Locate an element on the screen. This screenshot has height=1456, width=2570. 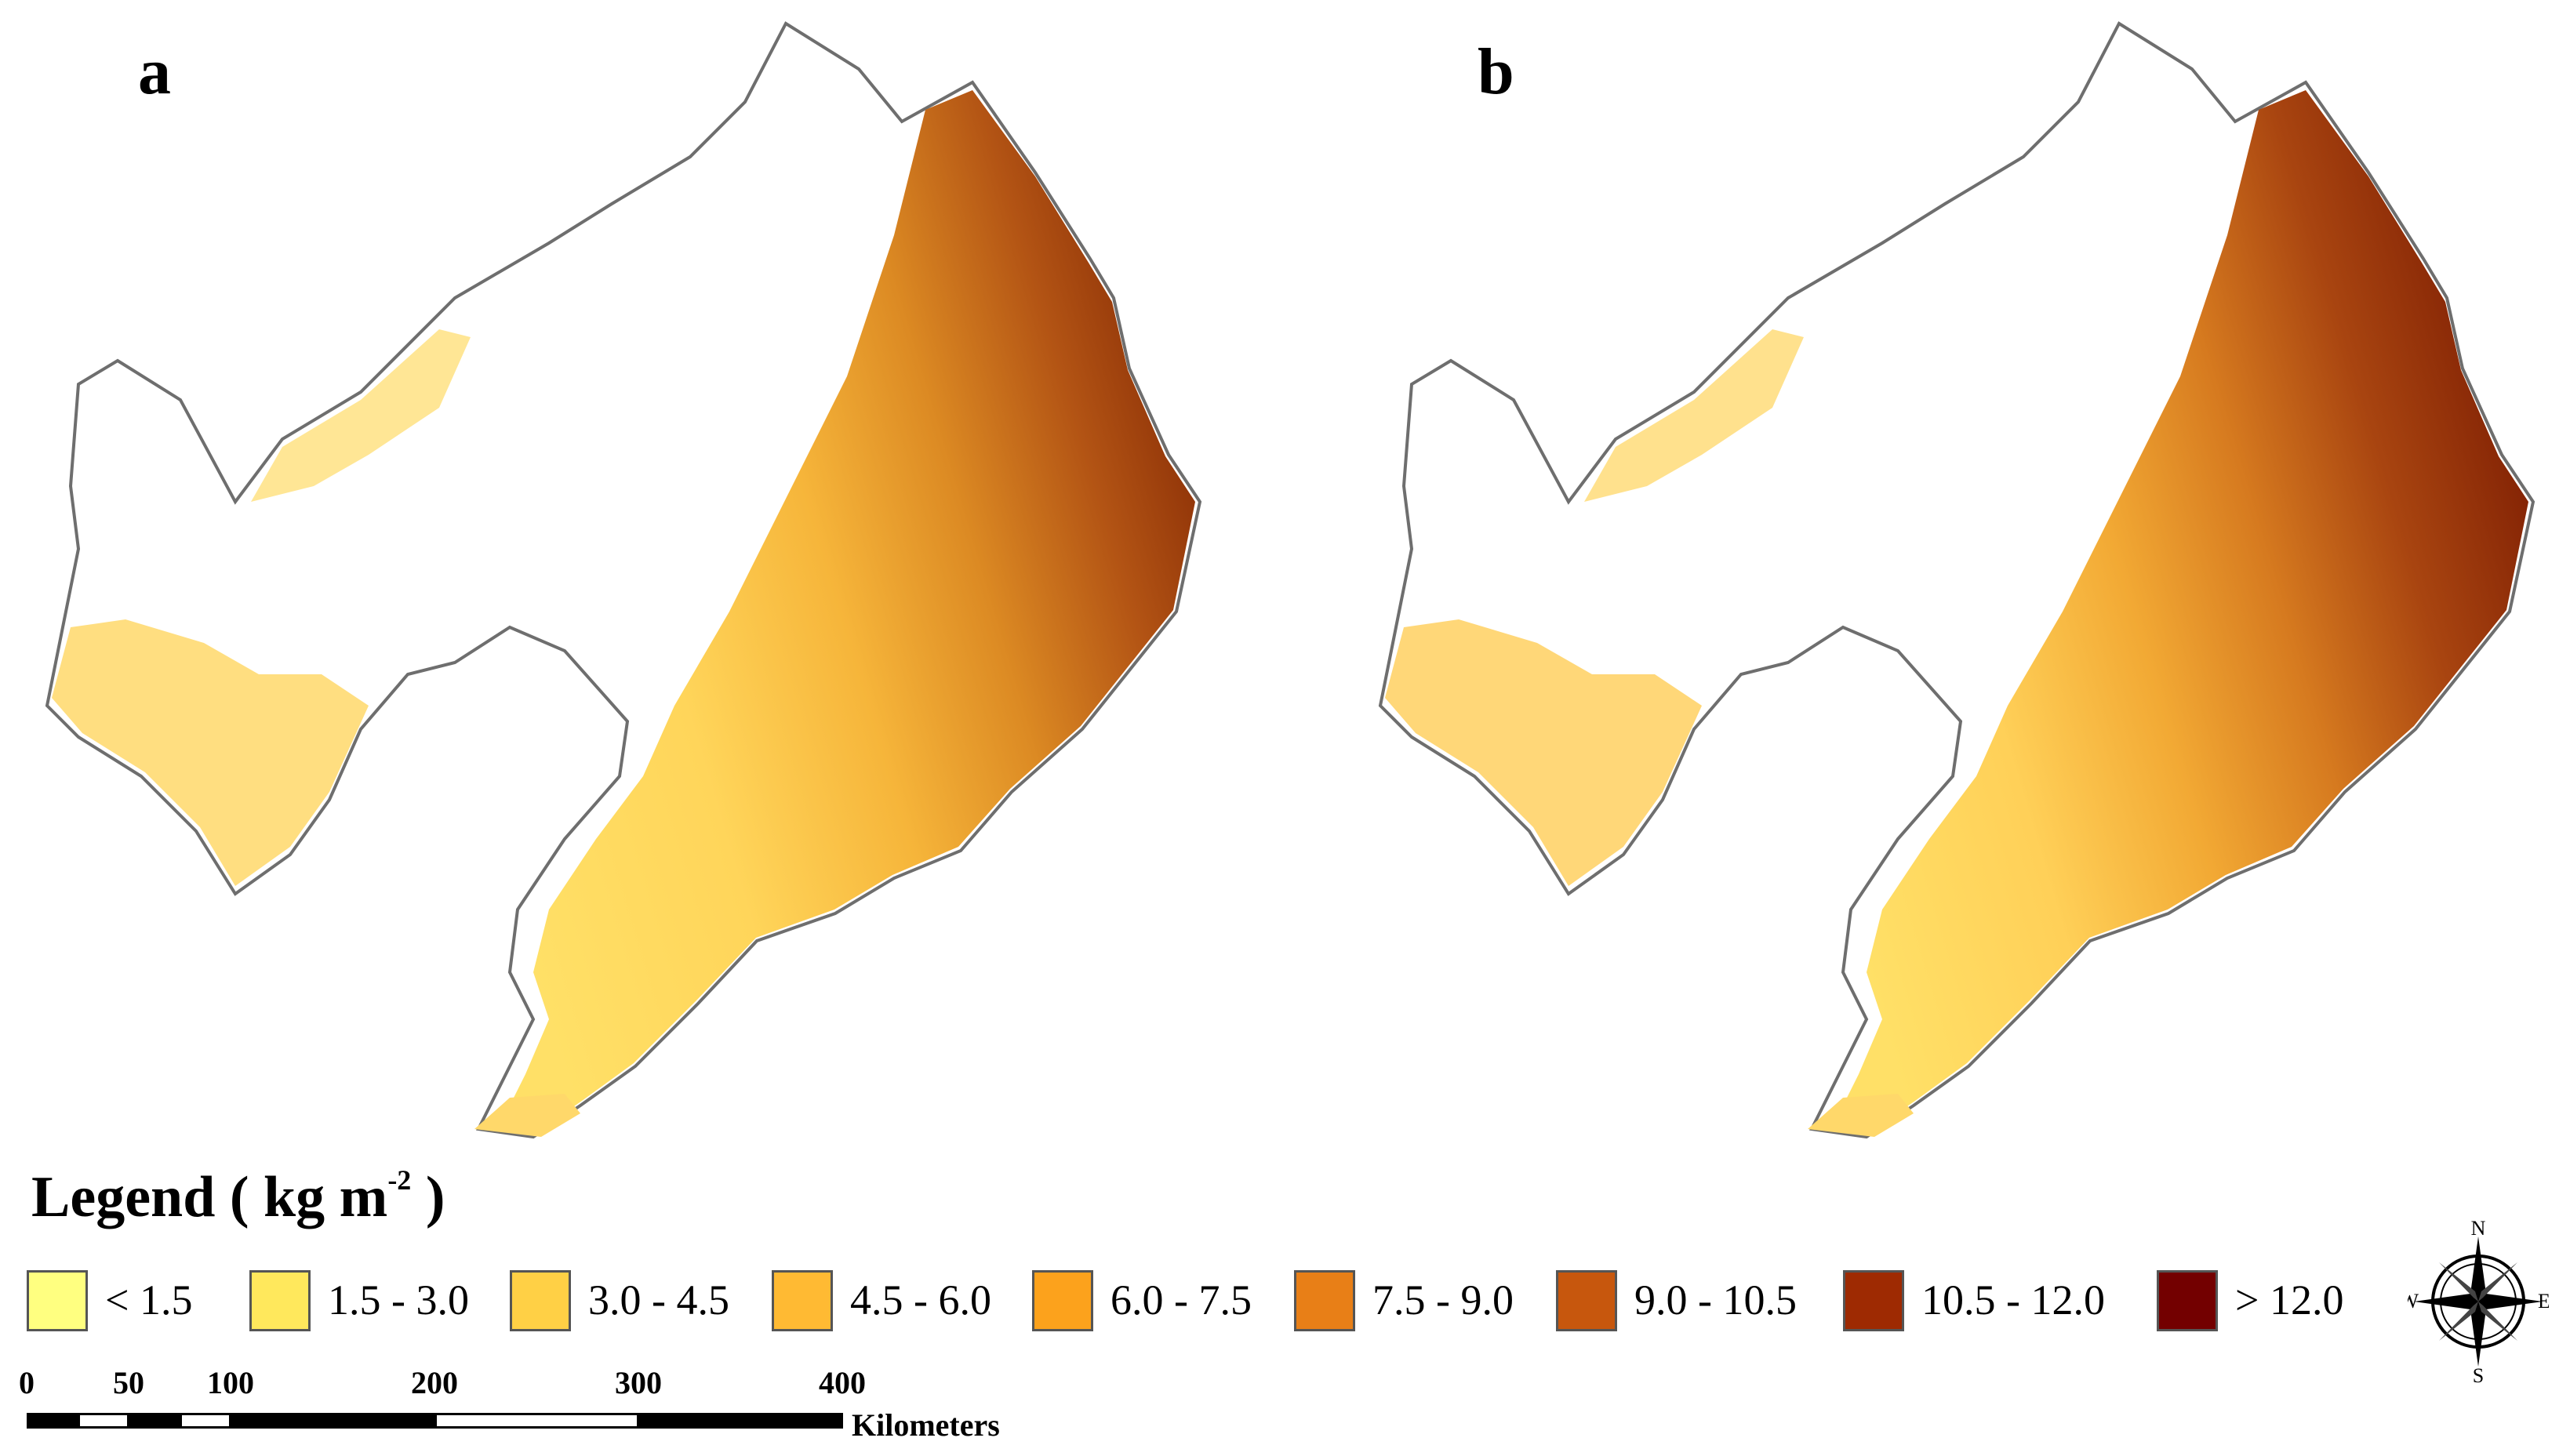
legend-title-suffix: ) is located at coordinates (428, 1197).